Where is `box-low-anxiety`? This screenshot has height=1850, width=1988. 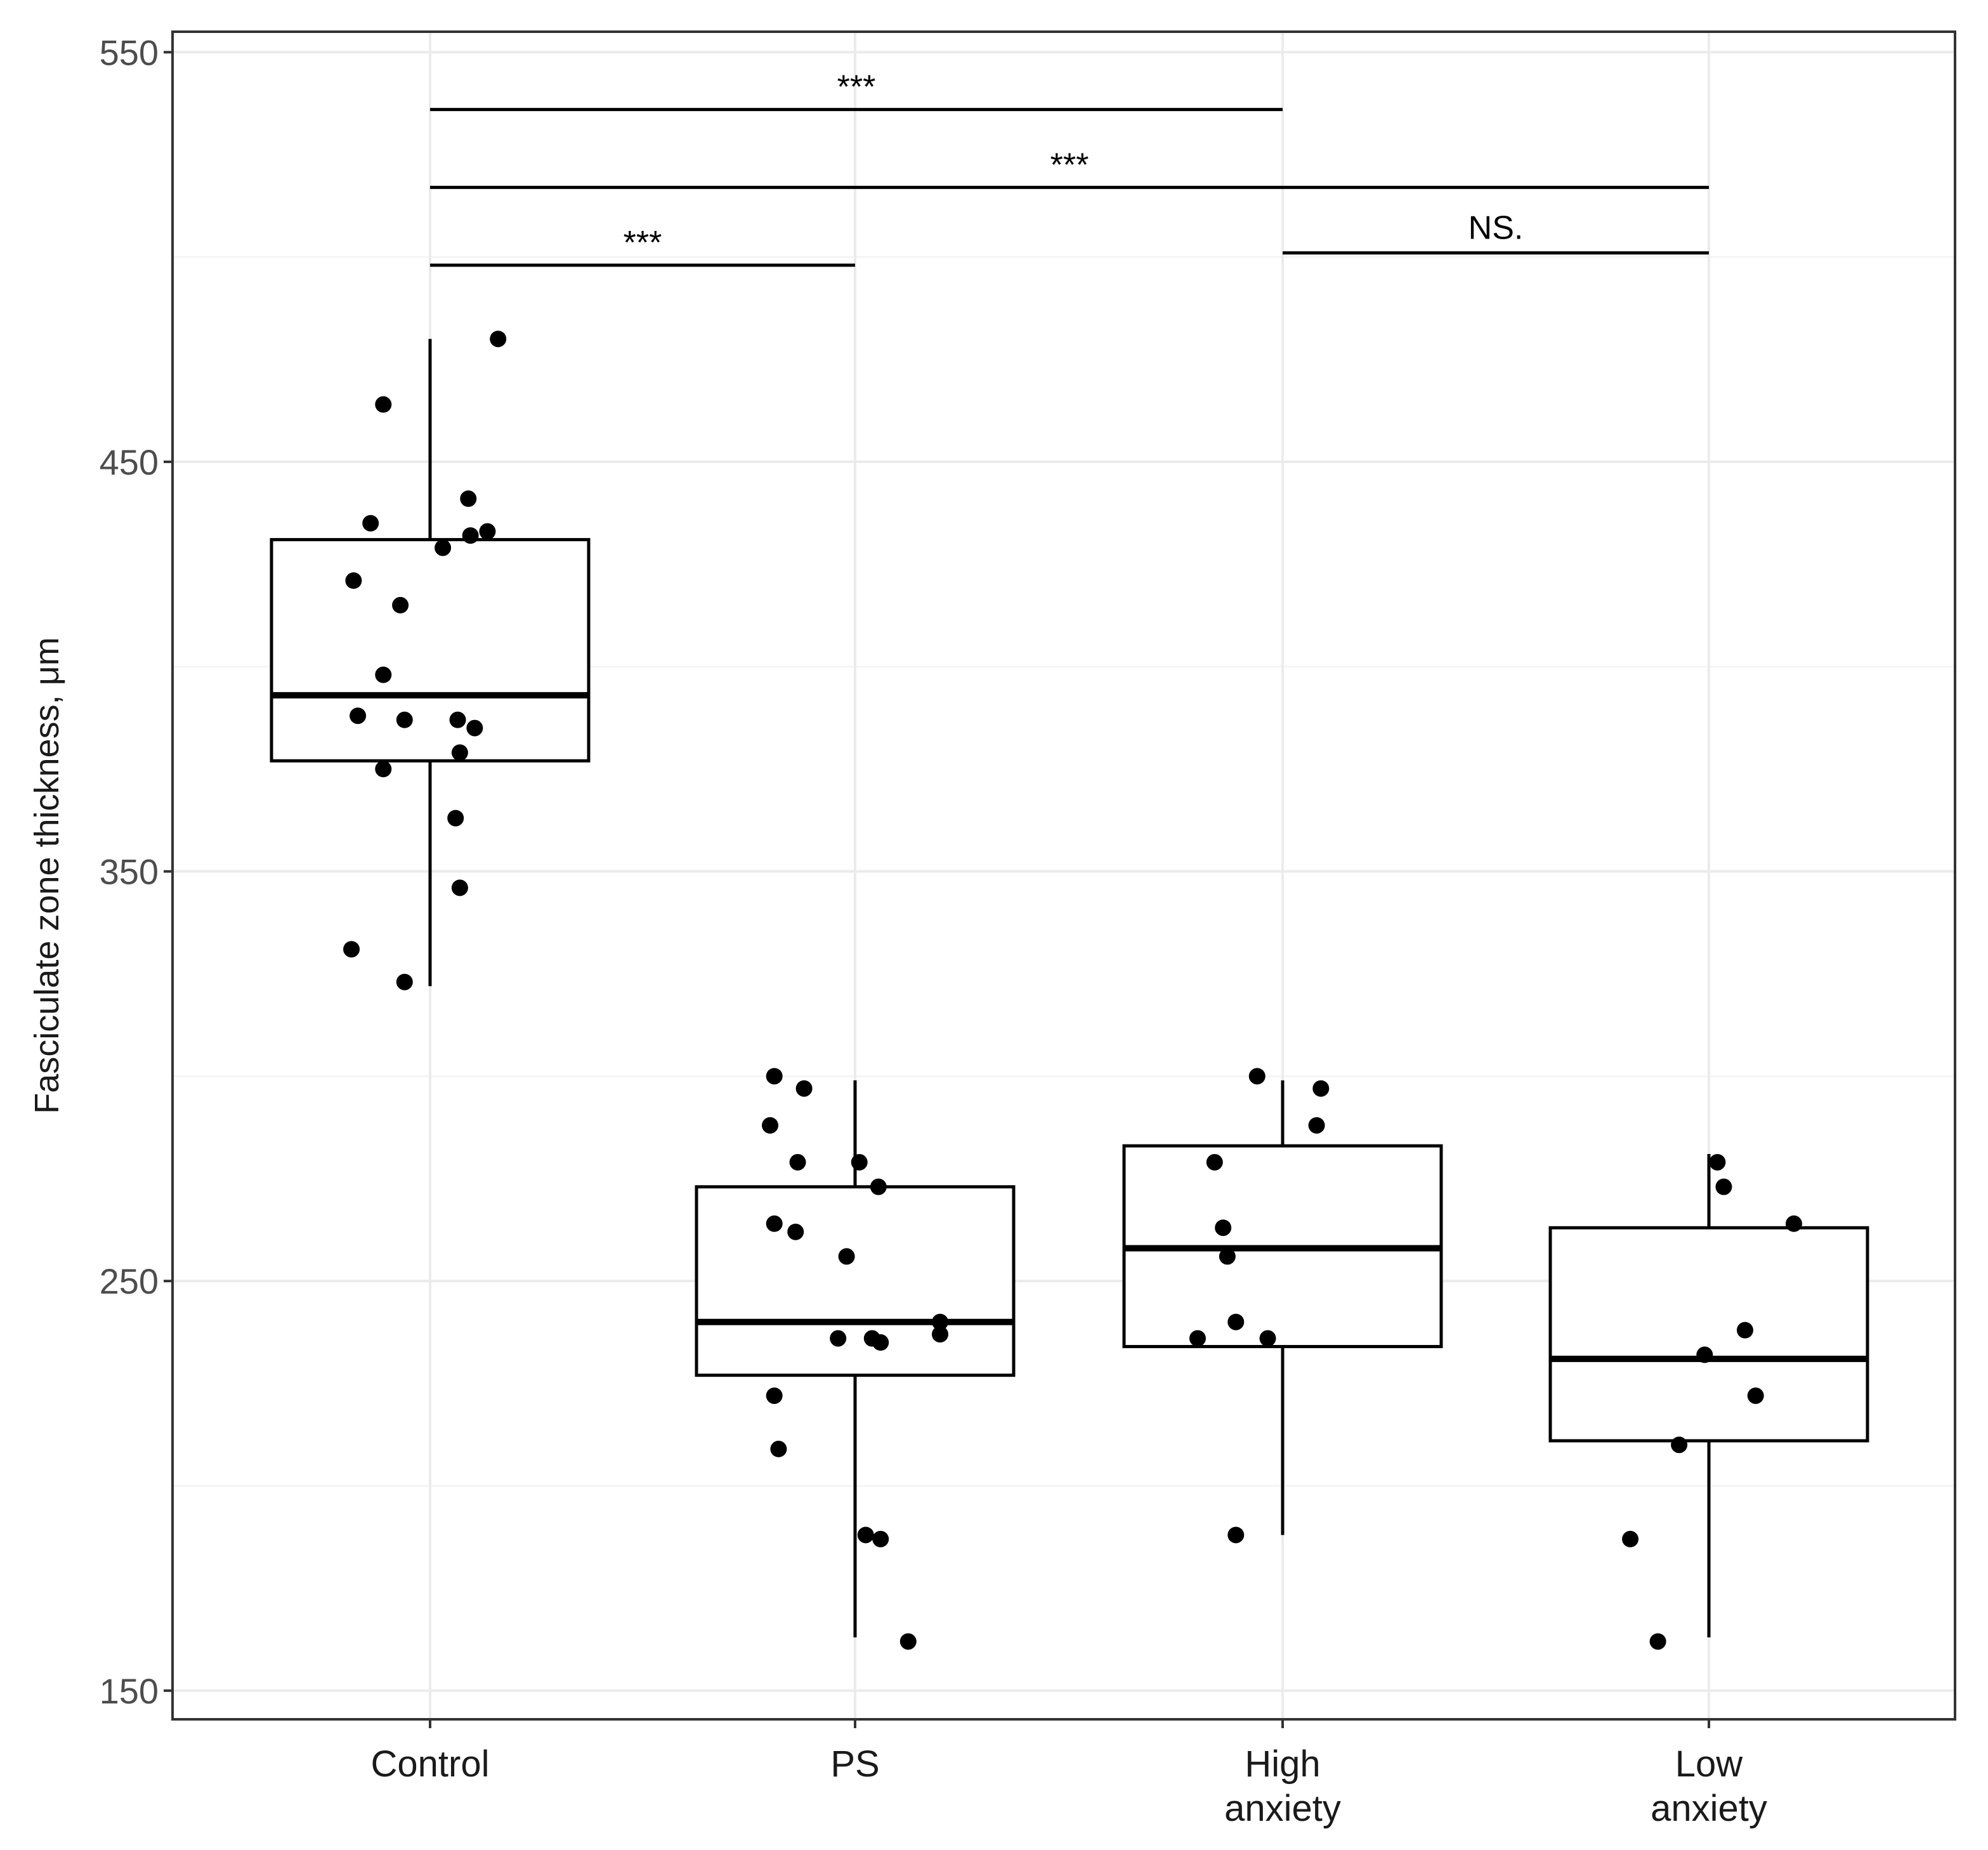
box-low-anxiety is located at coordinates (1708, 1395).